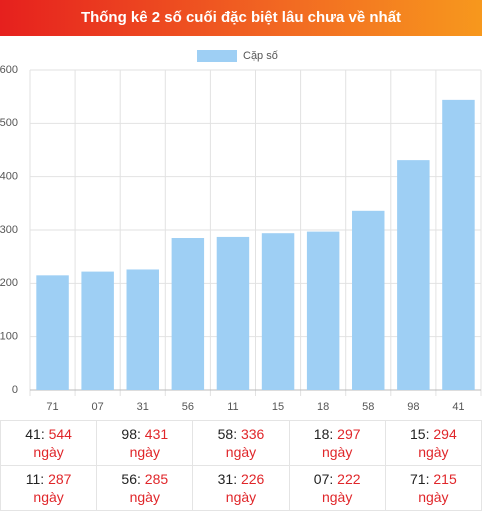  I want to click on table-cell: 56: 285 ngày, so click(145, 488).